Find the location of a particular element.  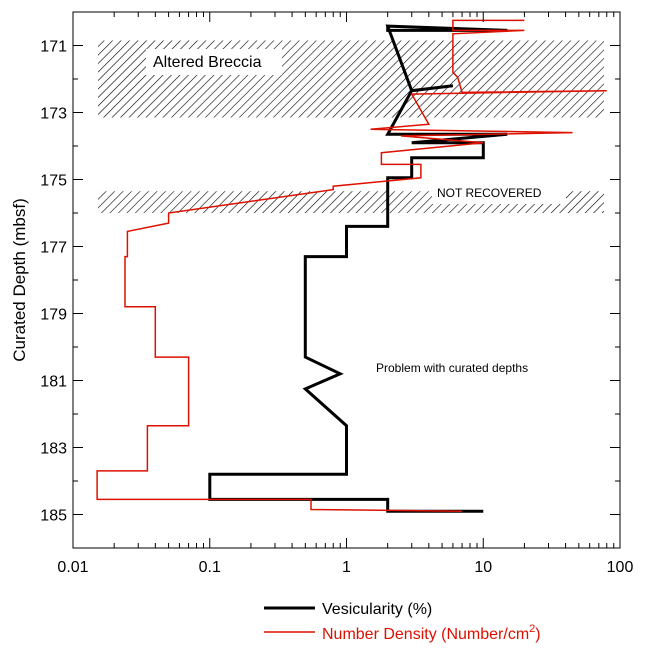

y-tick-label: 179 is located at coordinates (53, 315).